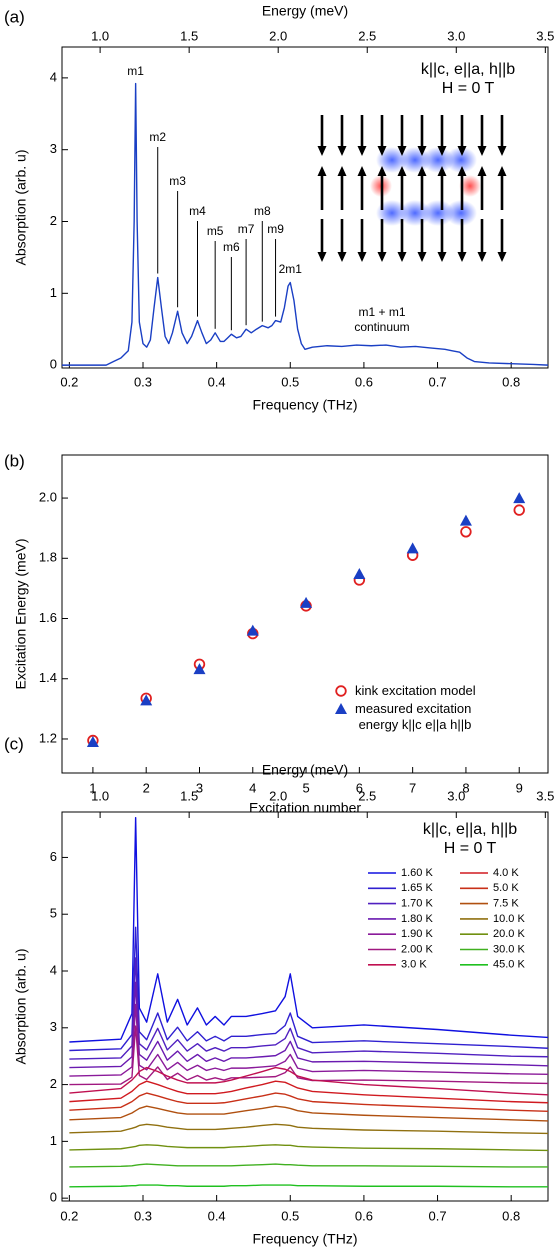 The height and width of the screenshot is (1255, 558). What do you see at coordinates (382, 319) in the screenshot?
I see `annotation-text: m1 + m1 continuum` at bounding box center [382, 319].